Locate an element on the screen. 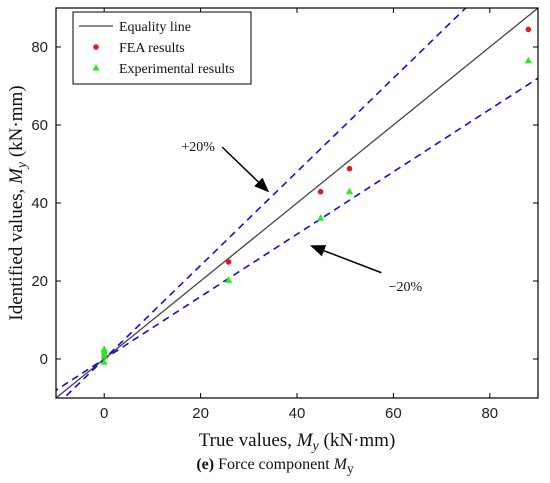  x-tick-label: 0 is located at coordinates (104, 413).